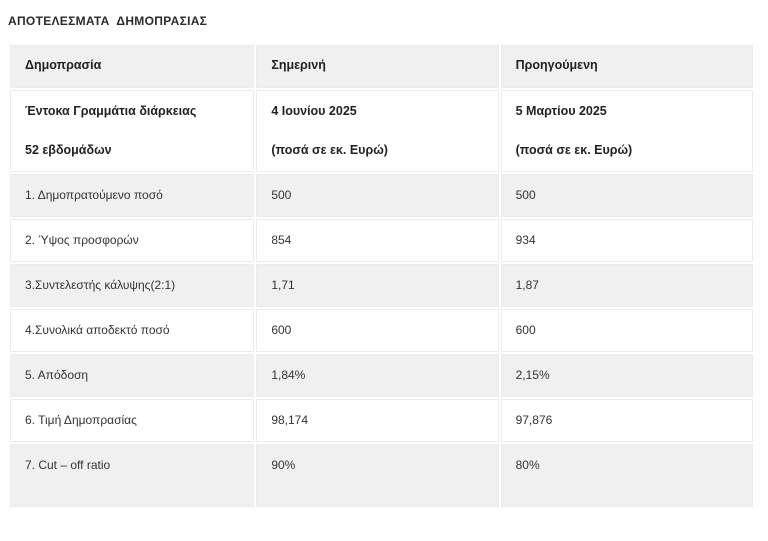 This screenshot has height=541, width=768. What do you see at coordinates (377, 420) in the screenshot?
I see `current-value: 98,174` at bounding box center [377, 420].